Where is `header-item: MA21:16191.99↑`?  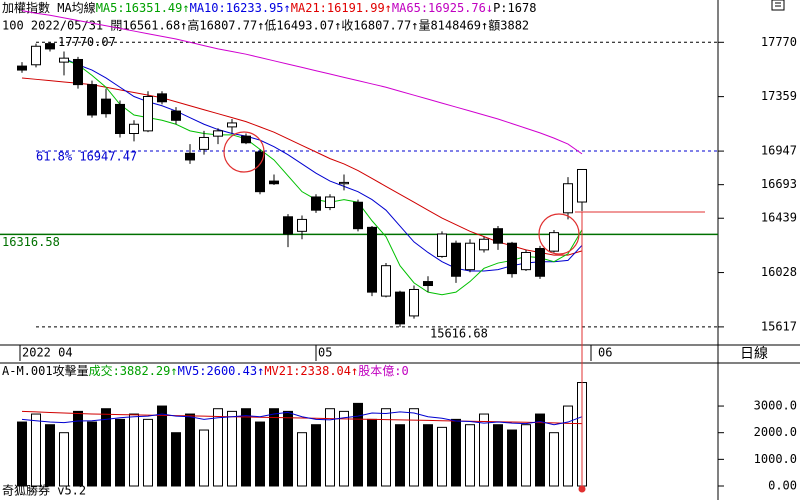
header-item: MA21:16191.99↑ is located at coordinates (341, 8).